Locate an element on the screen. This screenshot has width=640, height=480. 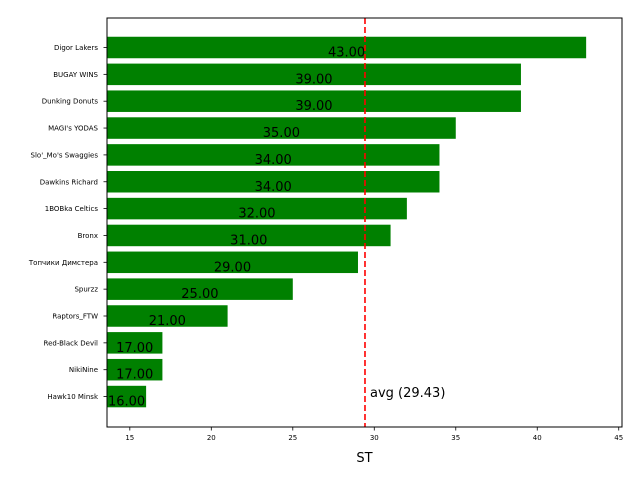
category-label: Red-Black Devil is located at coordinates (71, 343).